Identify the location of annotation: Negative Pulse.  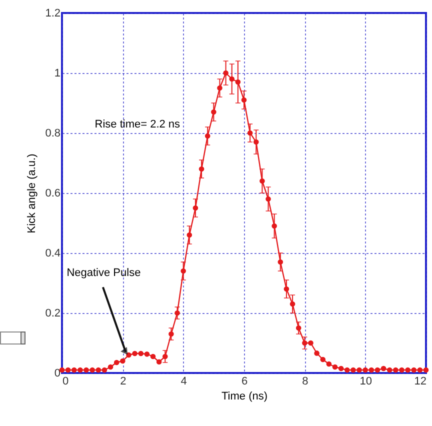
(103, 273).